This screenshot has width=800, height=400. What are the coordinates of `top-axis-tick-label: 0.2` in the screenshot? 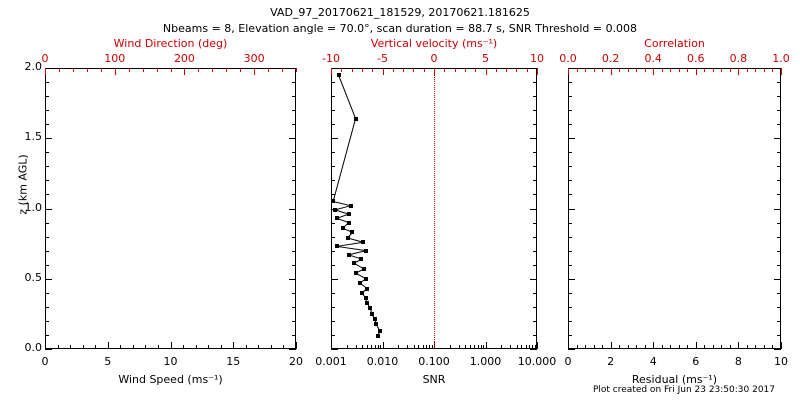 It's located at (610, 58).